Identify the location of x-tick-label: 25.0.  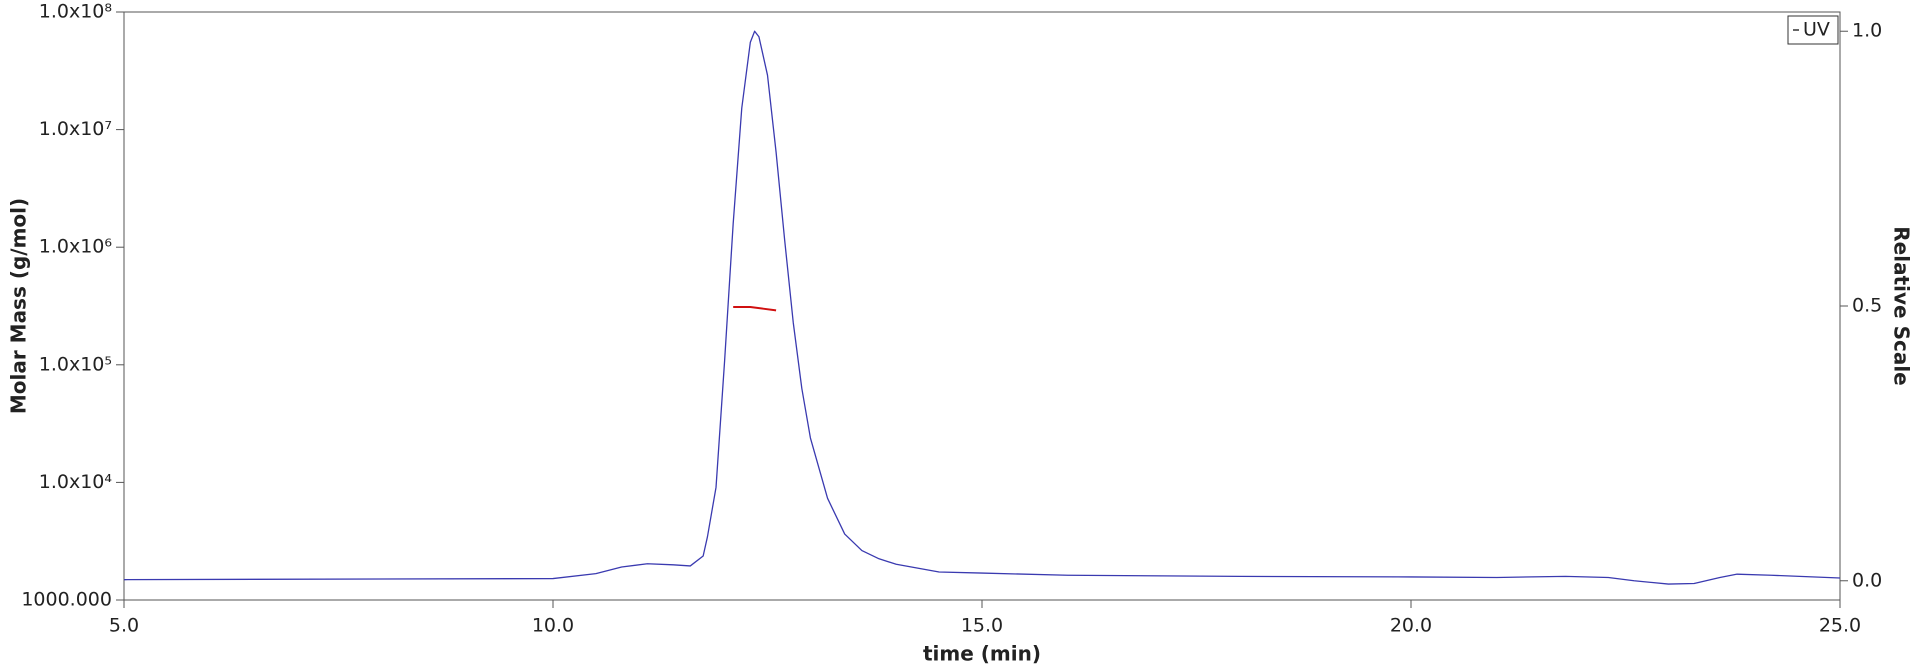
(1840, 626).